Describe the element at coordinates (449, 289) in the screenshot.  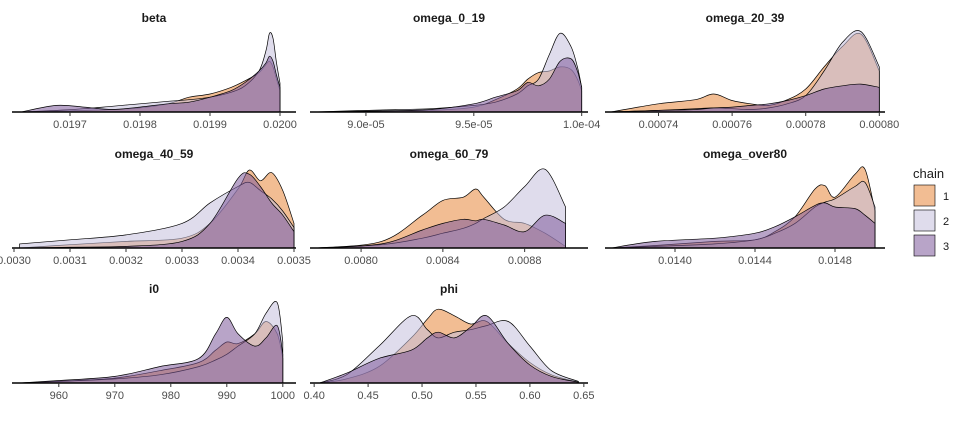
I see `panel-title: phi` at that location.